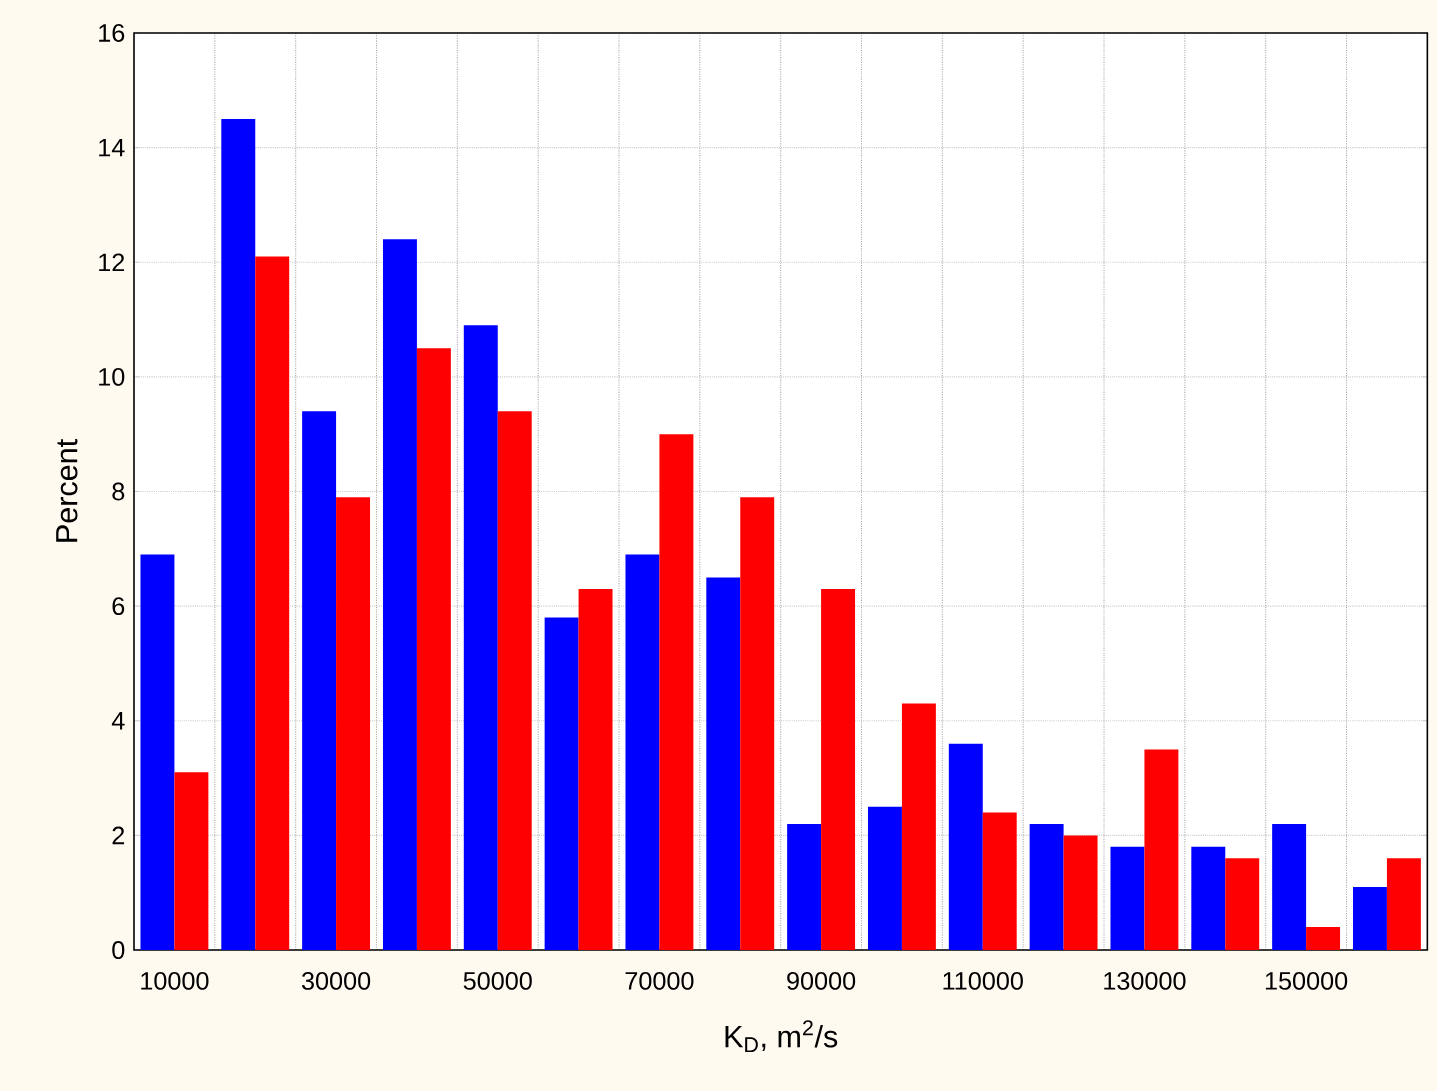 This screenshot has width=1437, height=1091. Describe the element at coordinates (112, 262) in the screenshot. I see `y-tick-label: 12` at that location.